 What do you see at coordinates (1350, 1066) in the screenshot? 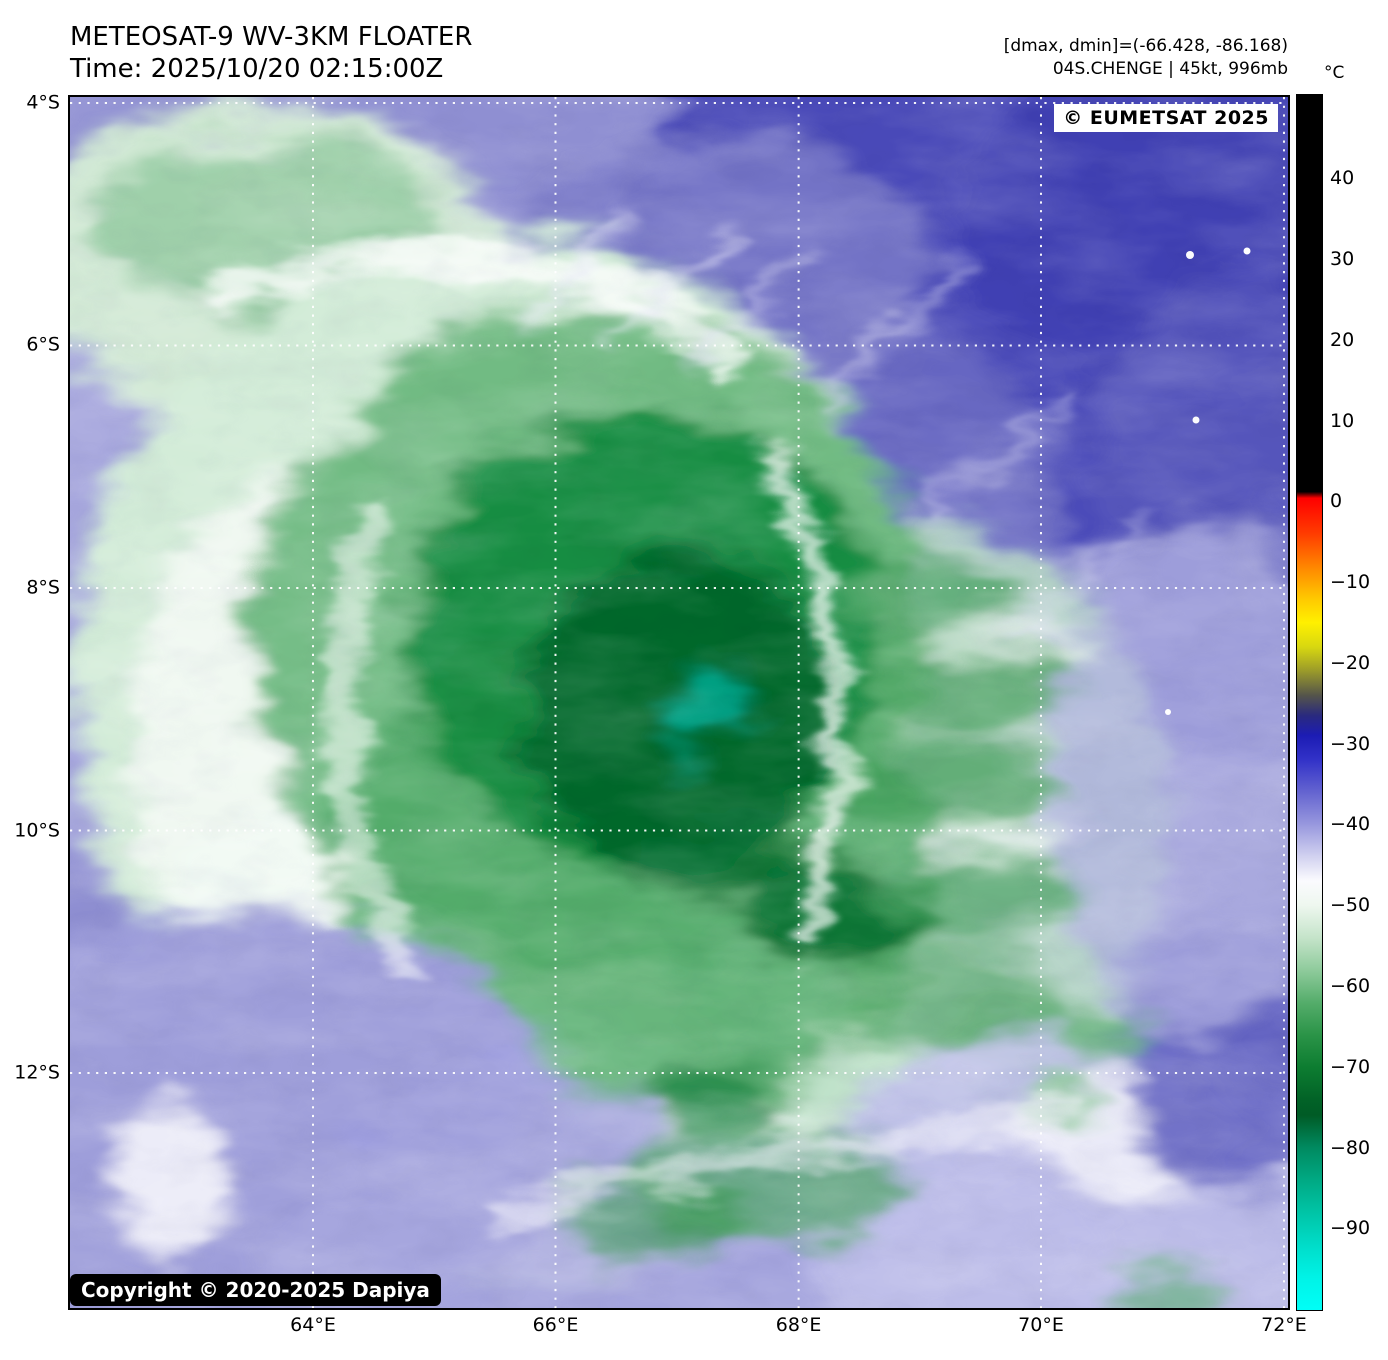
I see `colorbar-tick-label: −70` at bounding box center [1350, 1066].